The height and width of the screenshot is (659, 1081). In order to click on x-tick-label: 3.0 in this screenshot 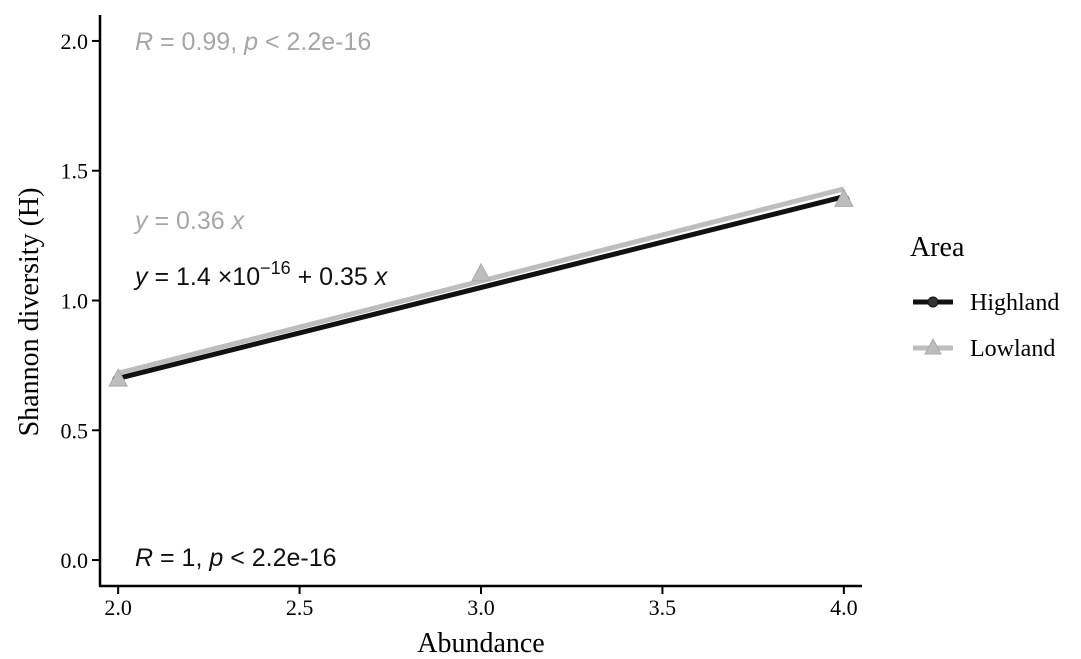, I will do `click(481, 607)`.